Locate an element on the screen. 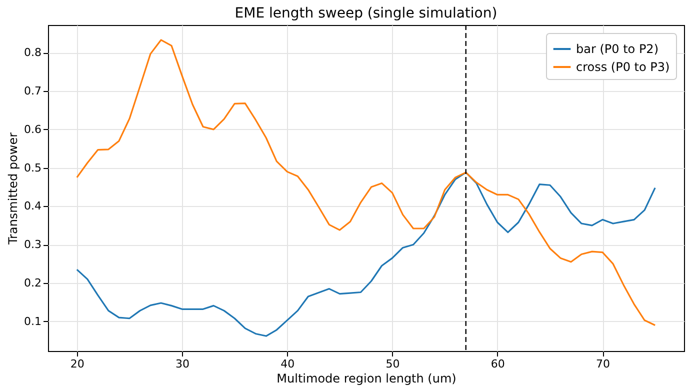 Image resolution: width=690 pixels, height=390 pixels. x-tick-label: 60 is located at coordinates (497, 364).